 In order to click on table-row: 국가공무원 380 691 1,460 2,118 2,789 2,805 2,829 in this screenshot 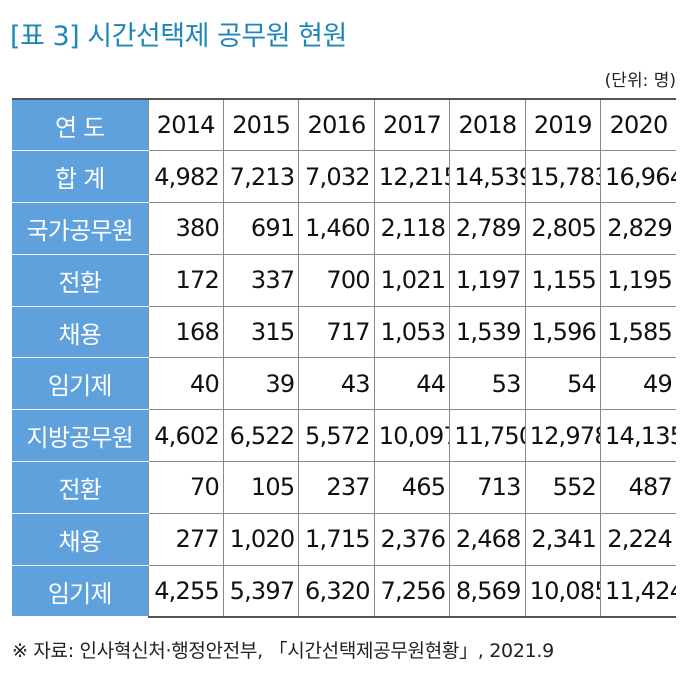, I will do `click(344, 228)`.